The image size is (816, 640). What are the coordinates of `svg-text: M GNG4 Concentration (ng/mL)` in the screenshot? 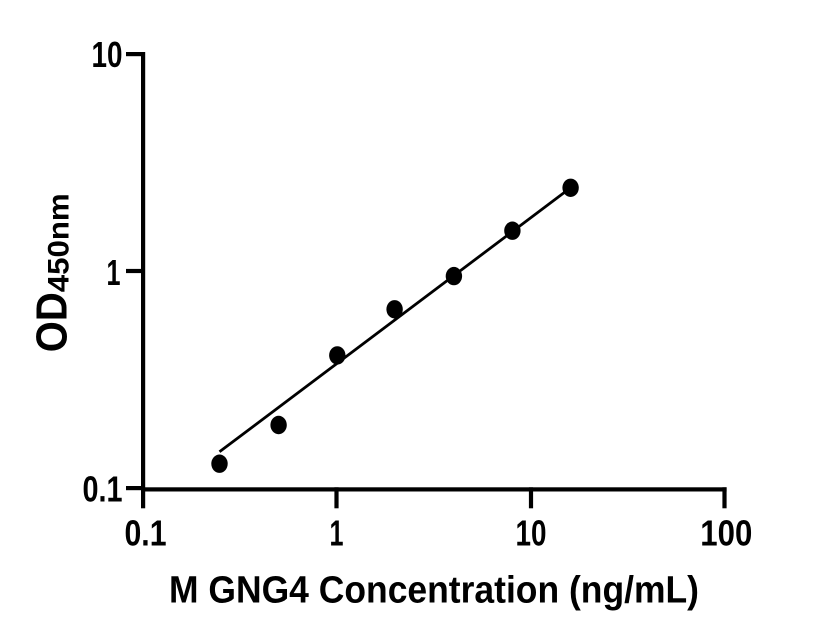 It's located at (434, 591).